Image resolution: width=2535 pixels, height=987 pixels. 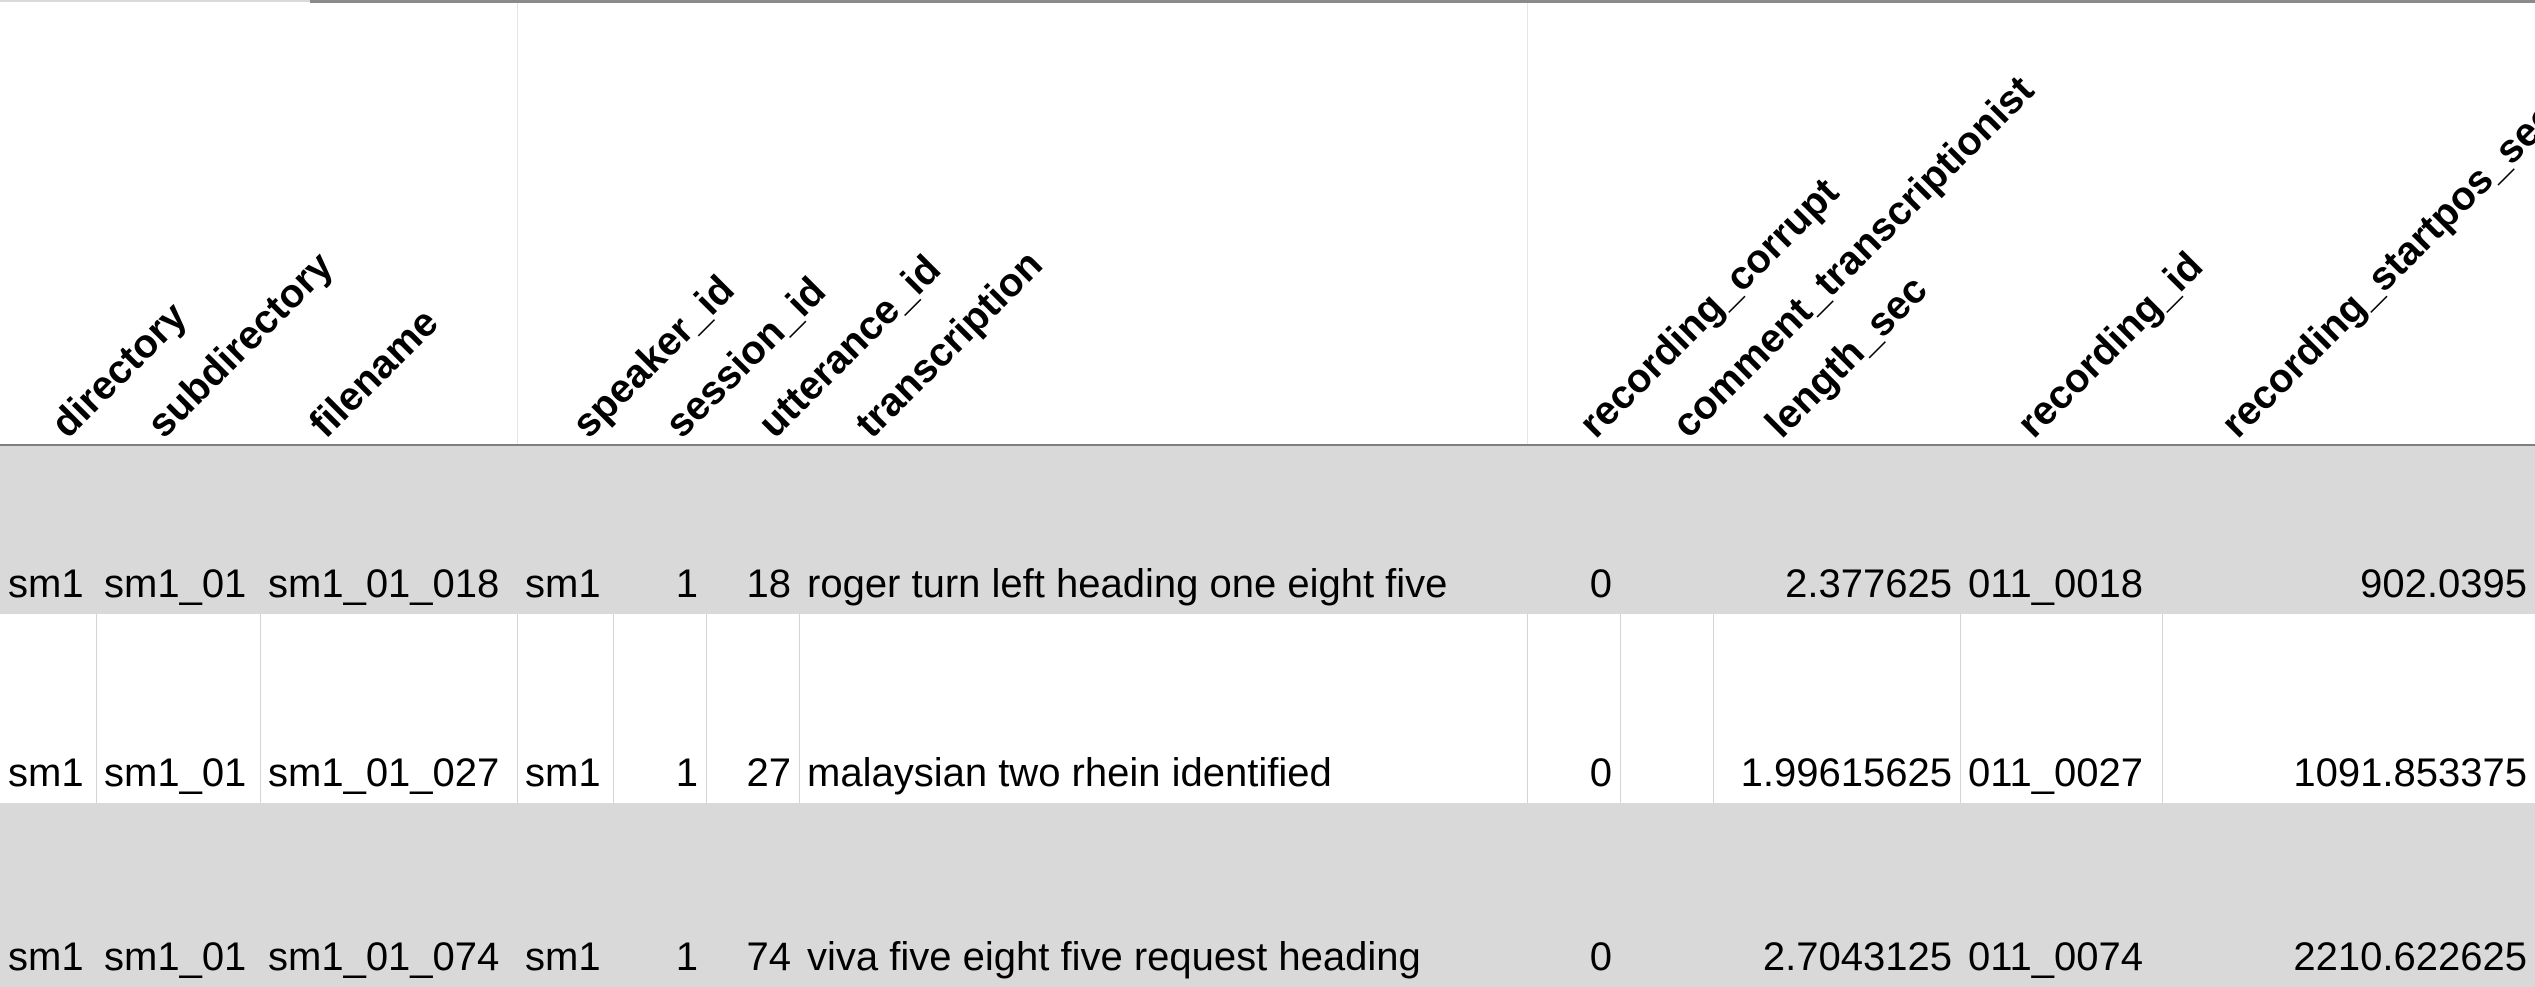 What do you see at coordinates (2055, 773) in the screenshot?
I see `cell-recording-id: 011_0027` at bounding box center [2055, 773].